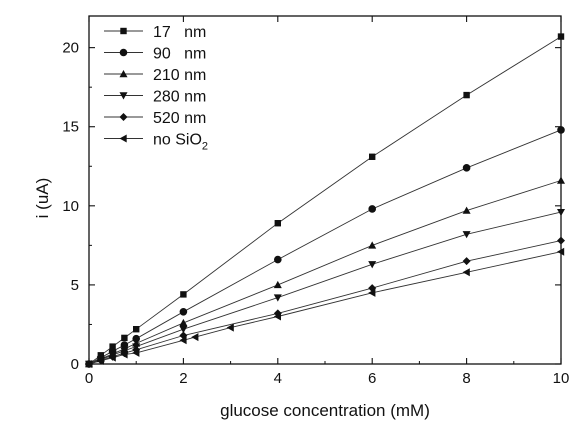  I want to click on legend-label-subscript: 2, so click(205, 147).